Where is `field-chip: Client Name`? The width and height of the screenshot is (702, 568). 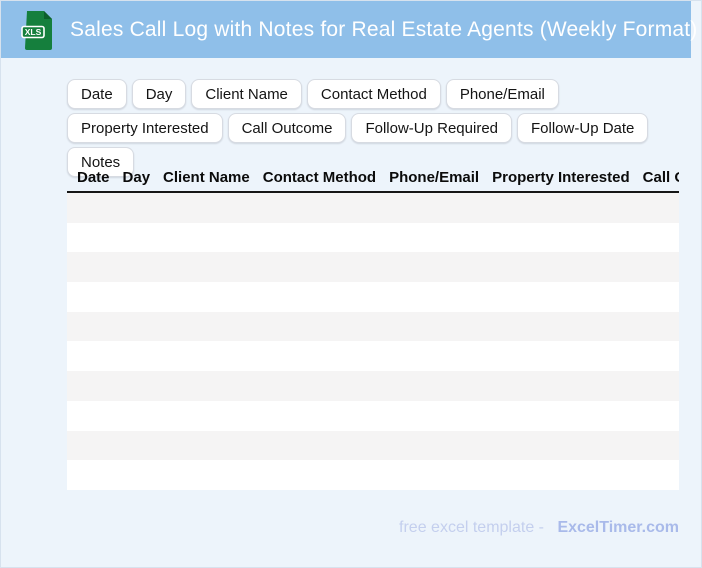 field-chip: Client Name is located at coordinates (246, 94).